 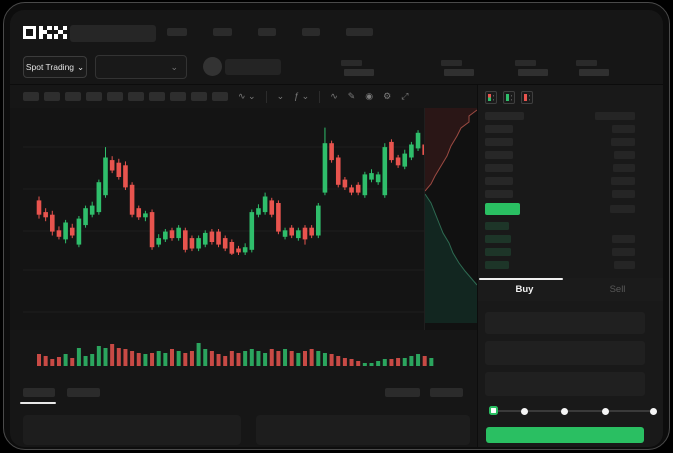 I want to click on tab-sell: Sell, so click(x=617, y=289).